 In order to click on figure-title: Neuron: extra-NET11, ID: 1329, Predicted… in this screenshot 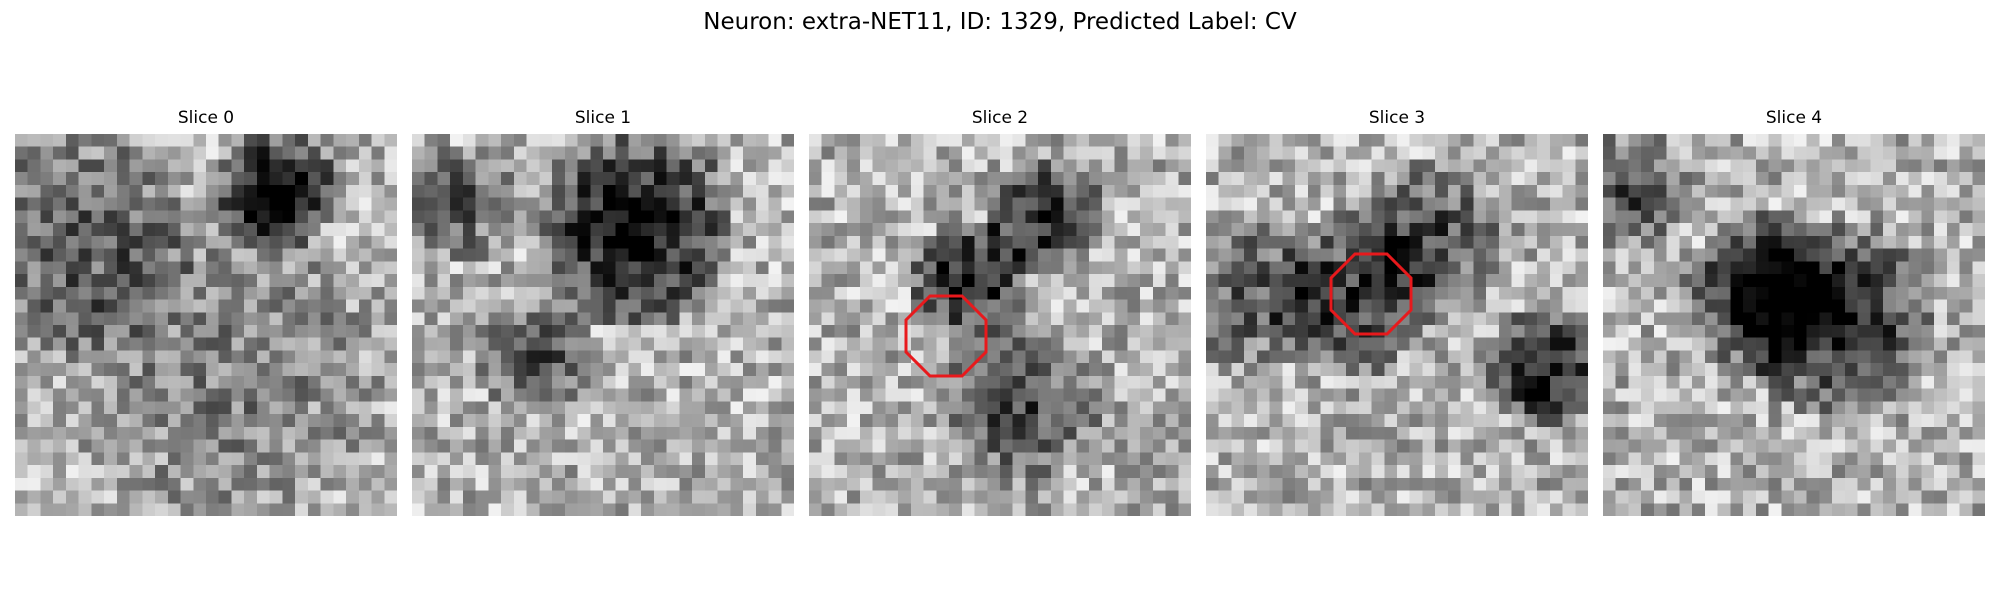, I will do `click(1000, 22)`.